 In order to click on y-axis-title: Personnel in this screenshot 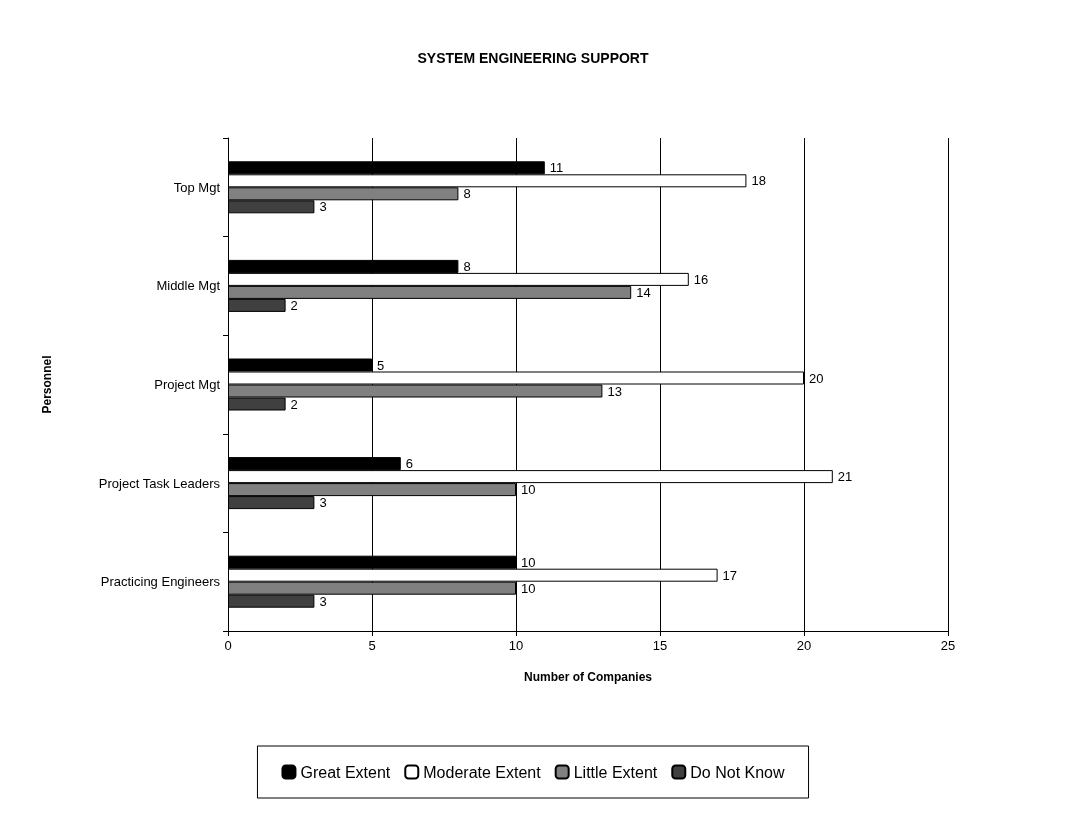, I will do `click(47, 384)`.